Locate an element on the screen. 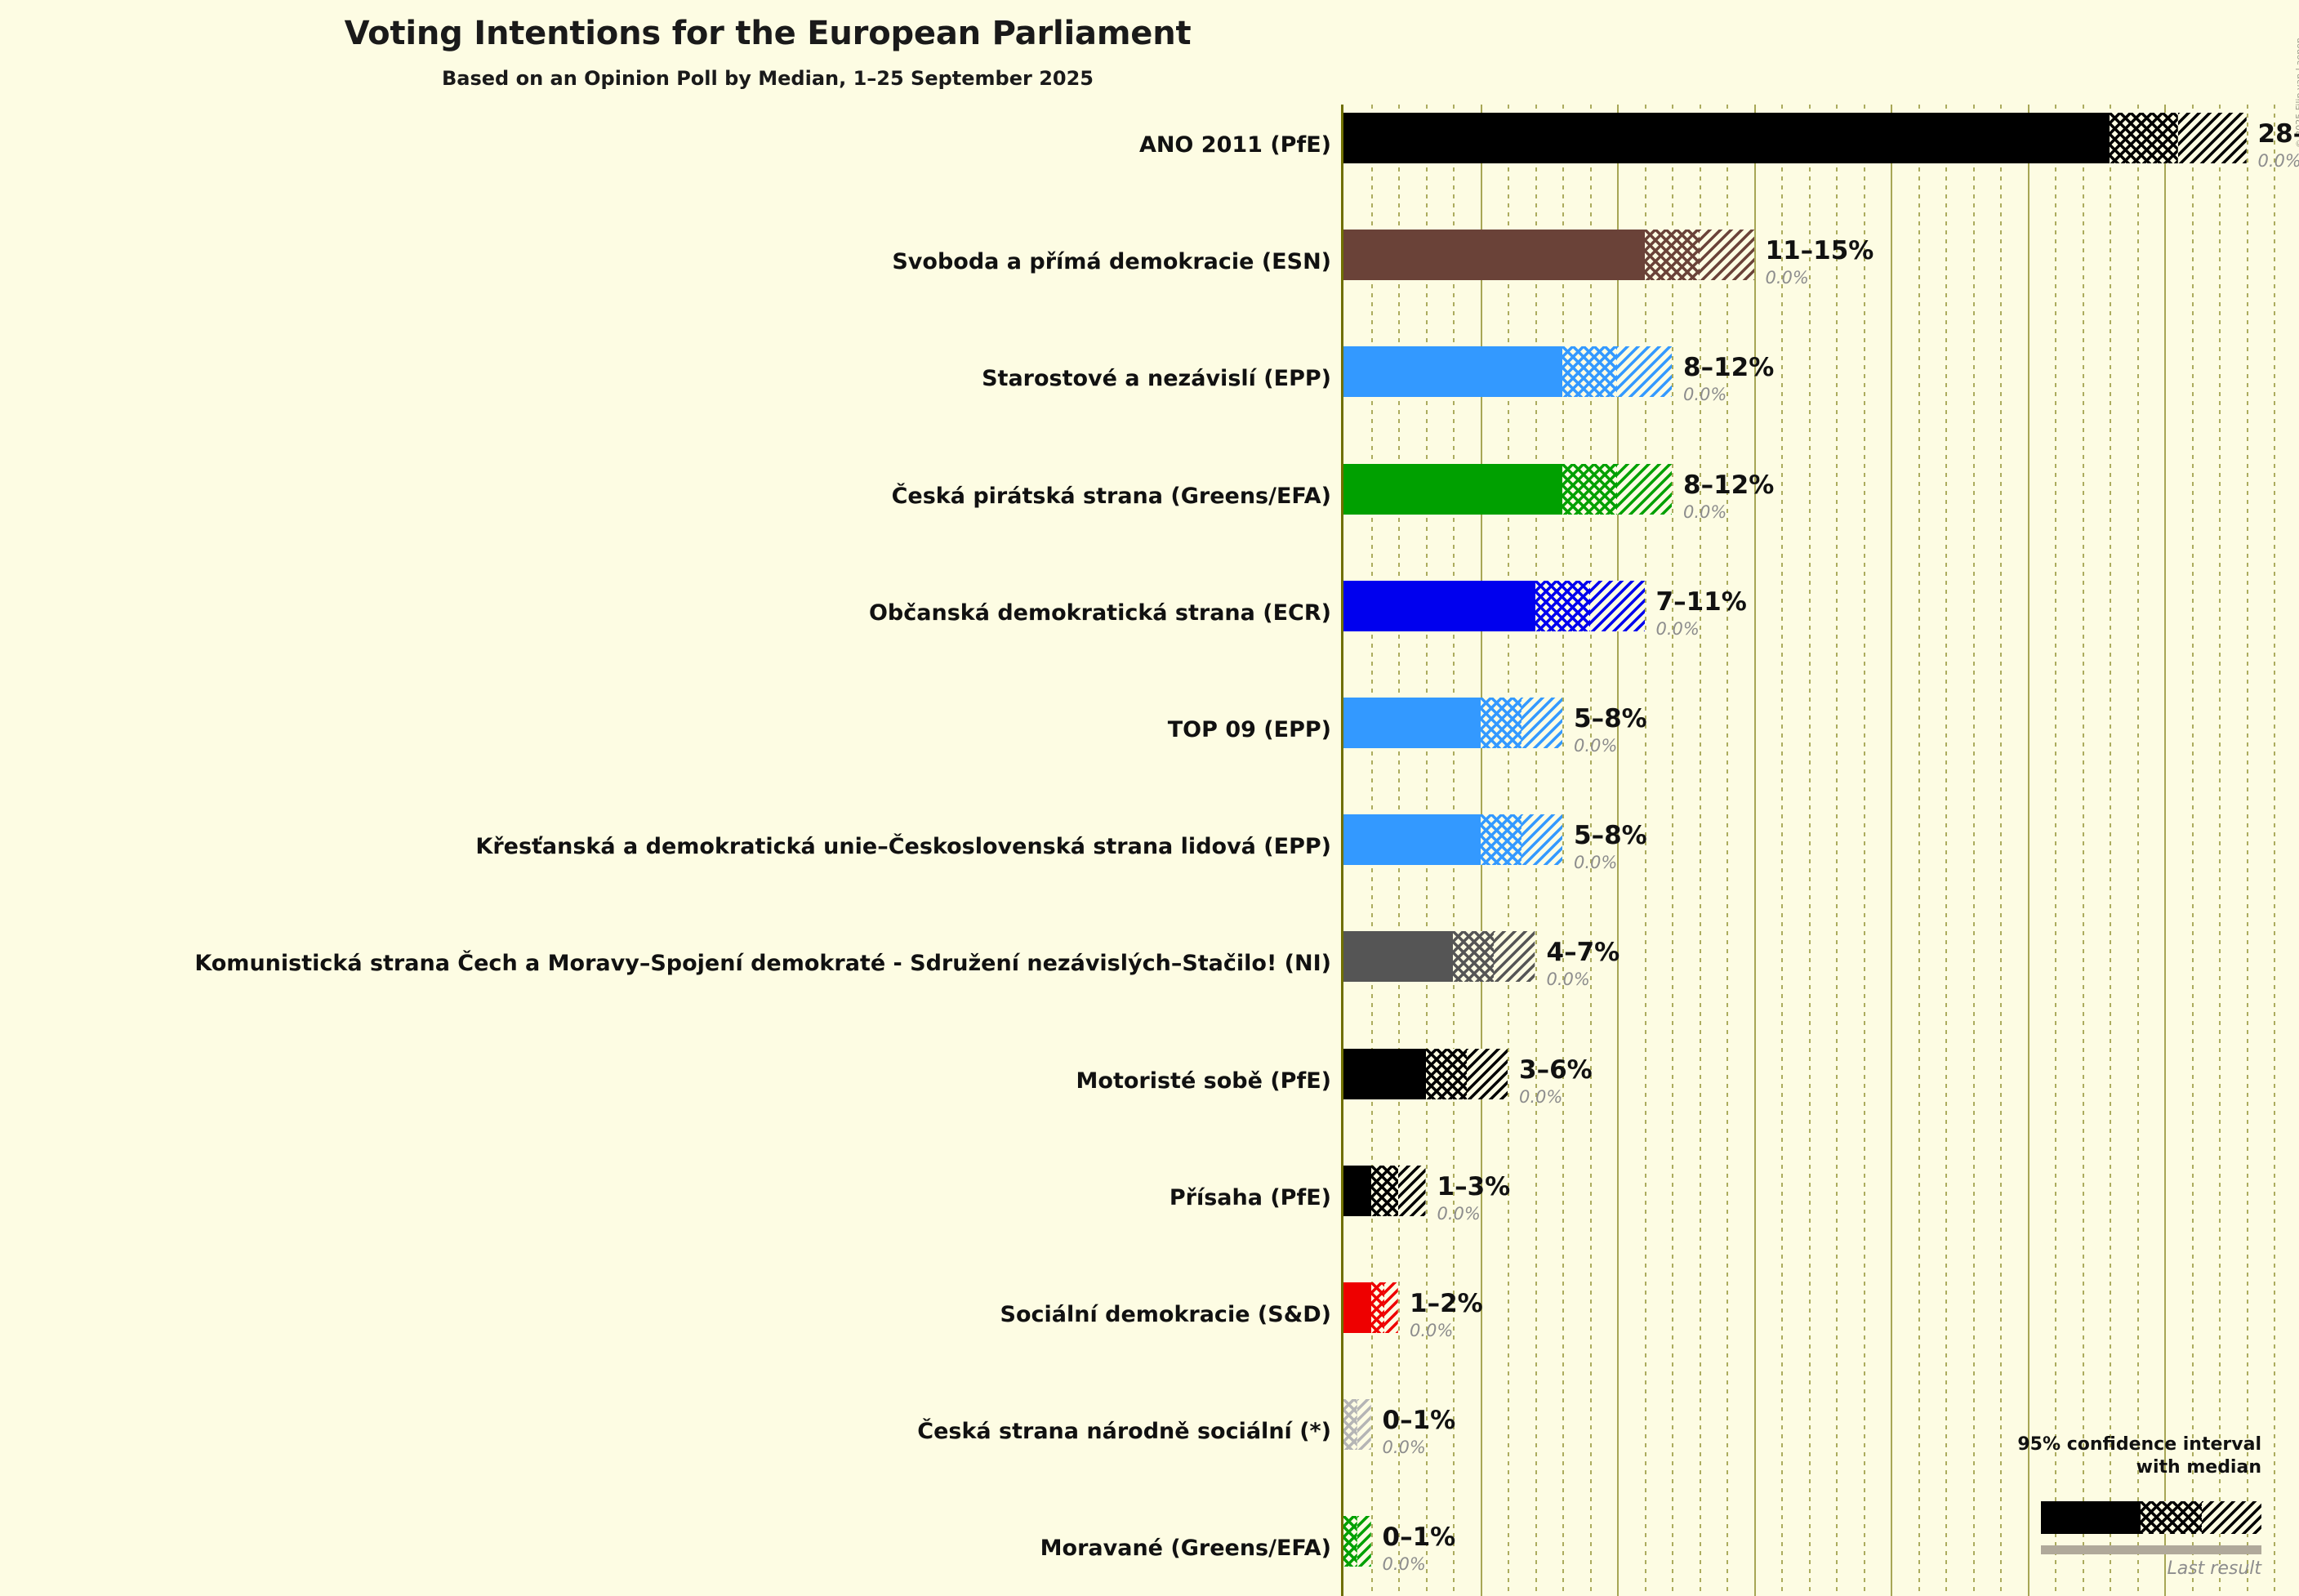 This screenshot has width=2299, height=1596. value-range-label: 8–12% is located at coordinates (1729, 368).